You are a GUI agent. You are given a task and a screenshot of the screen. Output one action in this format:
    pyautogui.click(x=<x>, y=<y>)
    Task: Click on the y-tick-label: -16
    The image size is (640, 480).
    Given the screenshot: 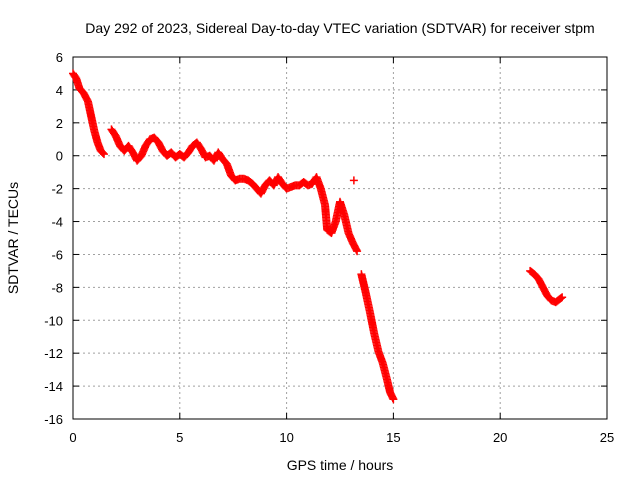 What is the action you would take?
    pyautogui.click(x=53, y=419)
    